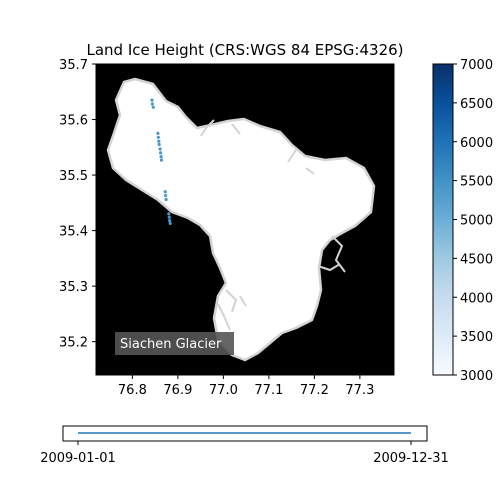 The image size is (500, 504). I want to click on ice-height-points, so click(161, 161).